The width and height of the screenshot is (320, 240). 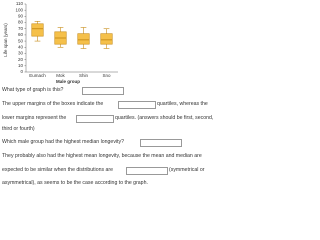 I want to click on y-tick-label: 100, so click(x=19, y=9).